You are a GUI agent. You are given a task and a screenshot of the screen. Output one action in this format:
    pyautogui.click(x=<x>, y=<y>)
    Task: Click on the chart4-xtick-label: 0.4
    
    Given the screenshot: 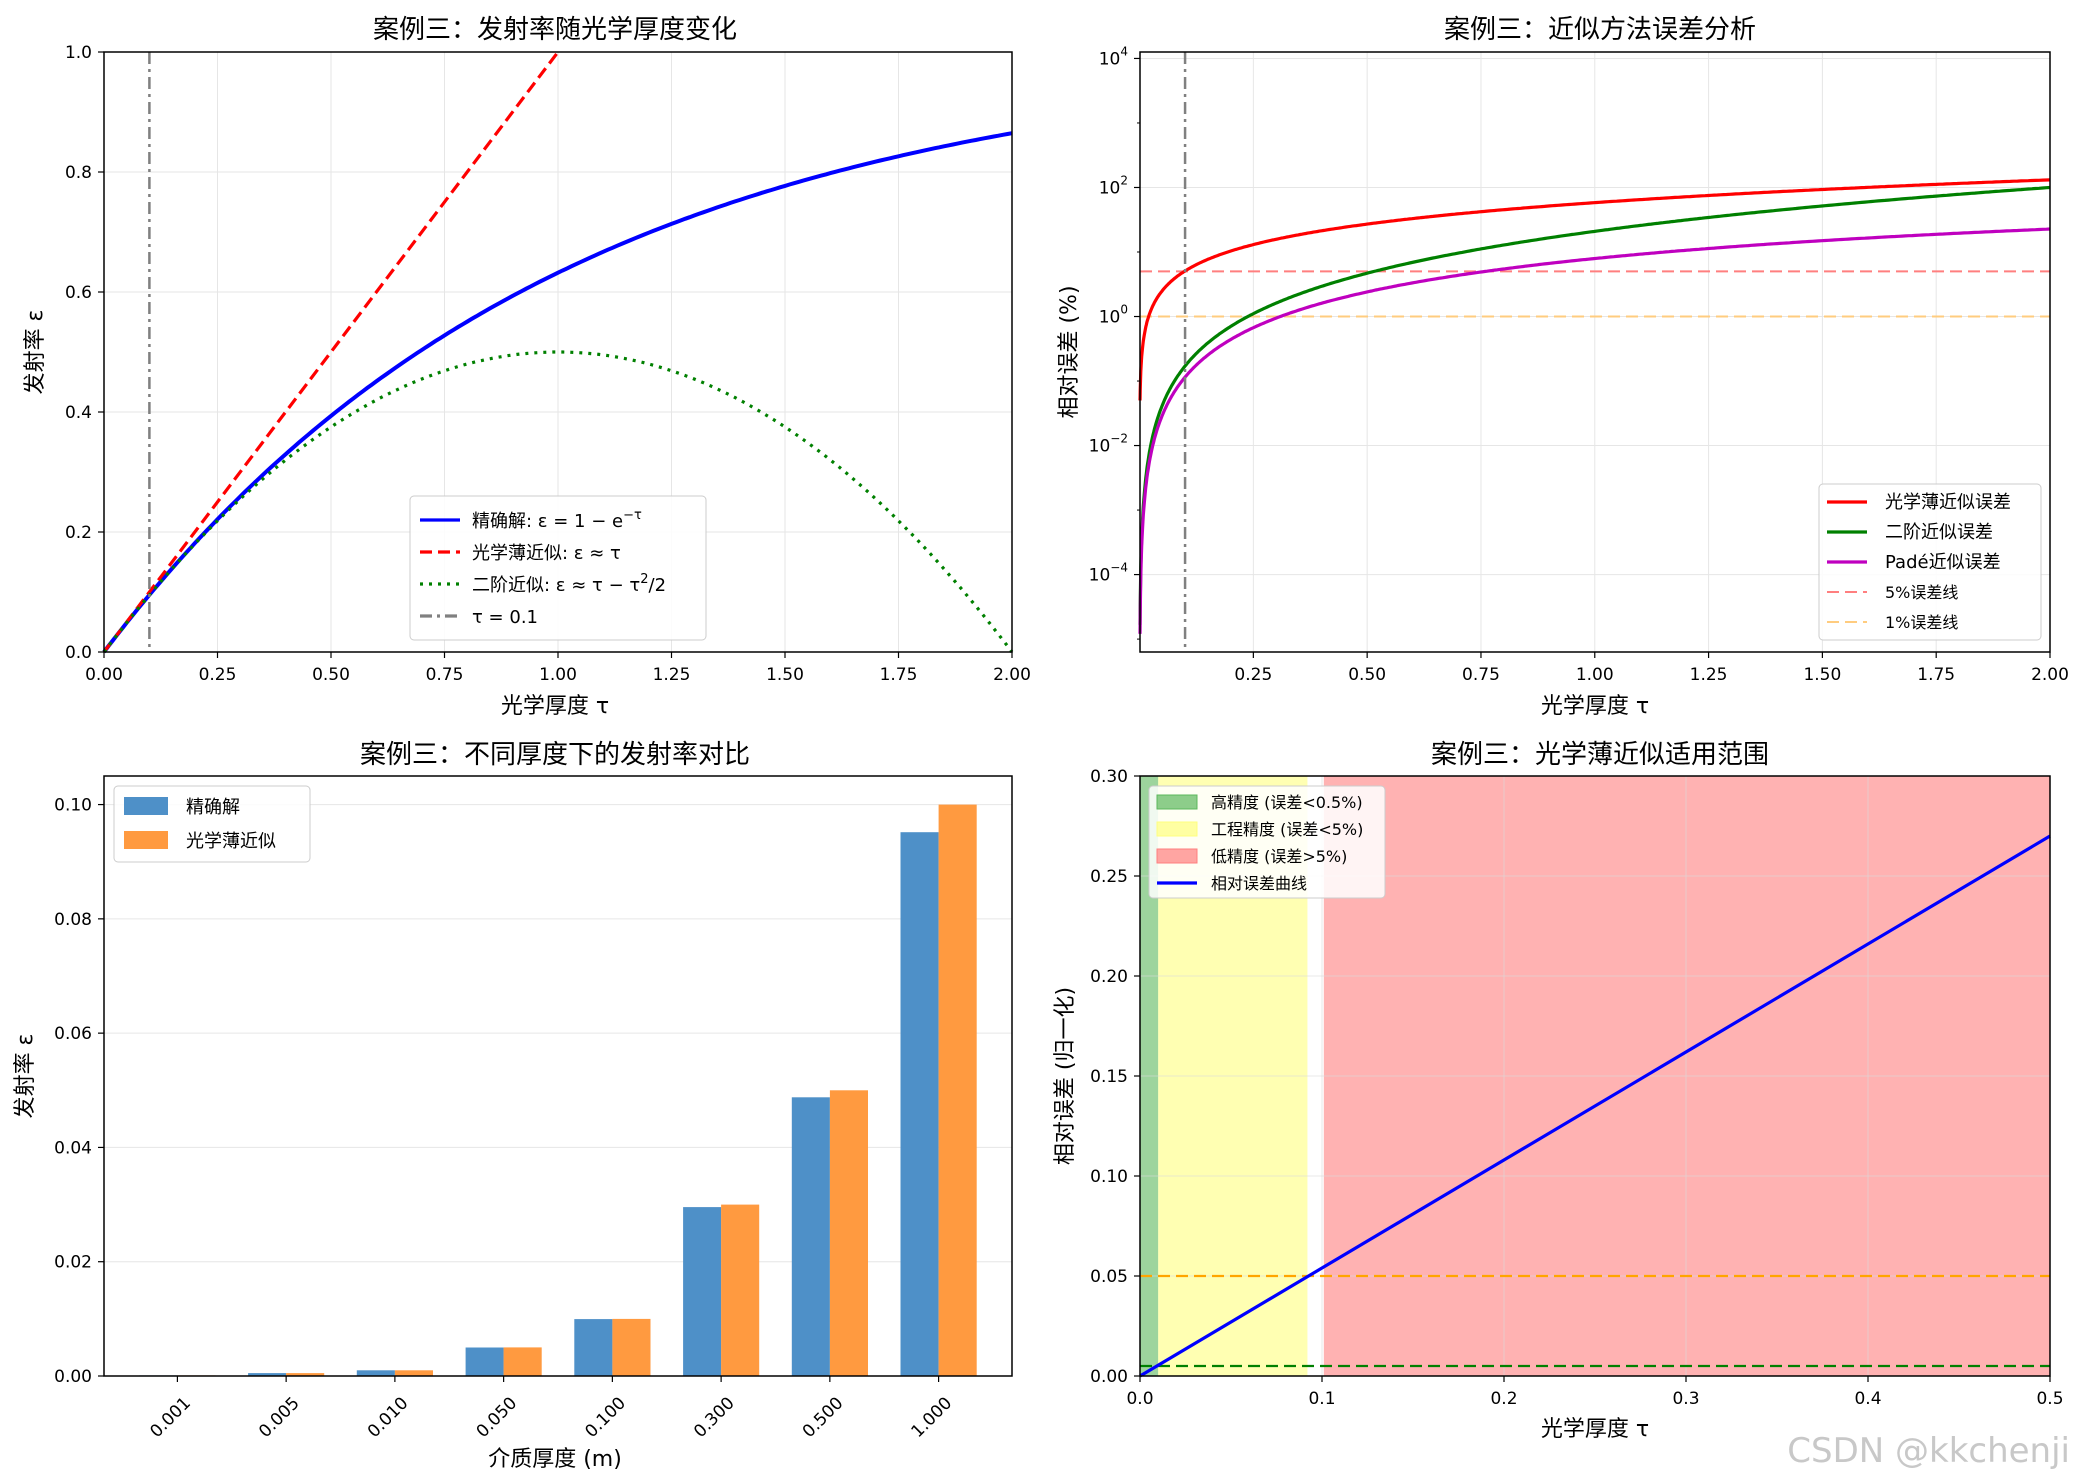 What is the action you would take?
    pyautogui.click(x=1867, y=1399)
    